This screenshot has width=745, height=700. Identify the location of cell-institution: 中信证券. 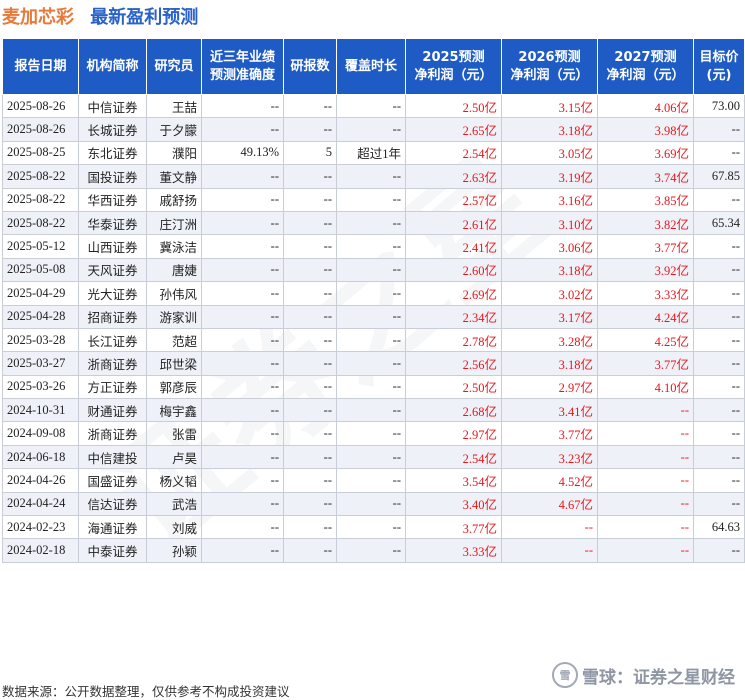
(112, 106).